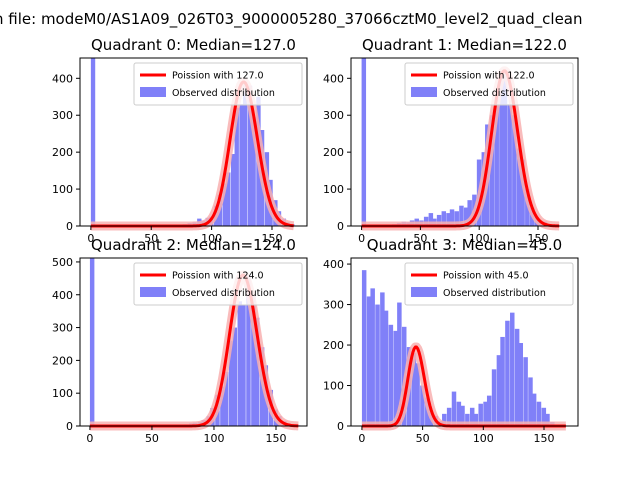 Image resolution: width=640 pixels, height=485 pixels. I want to click on legend: Poission with 45.0 Observed distribution, so click(489, 284).